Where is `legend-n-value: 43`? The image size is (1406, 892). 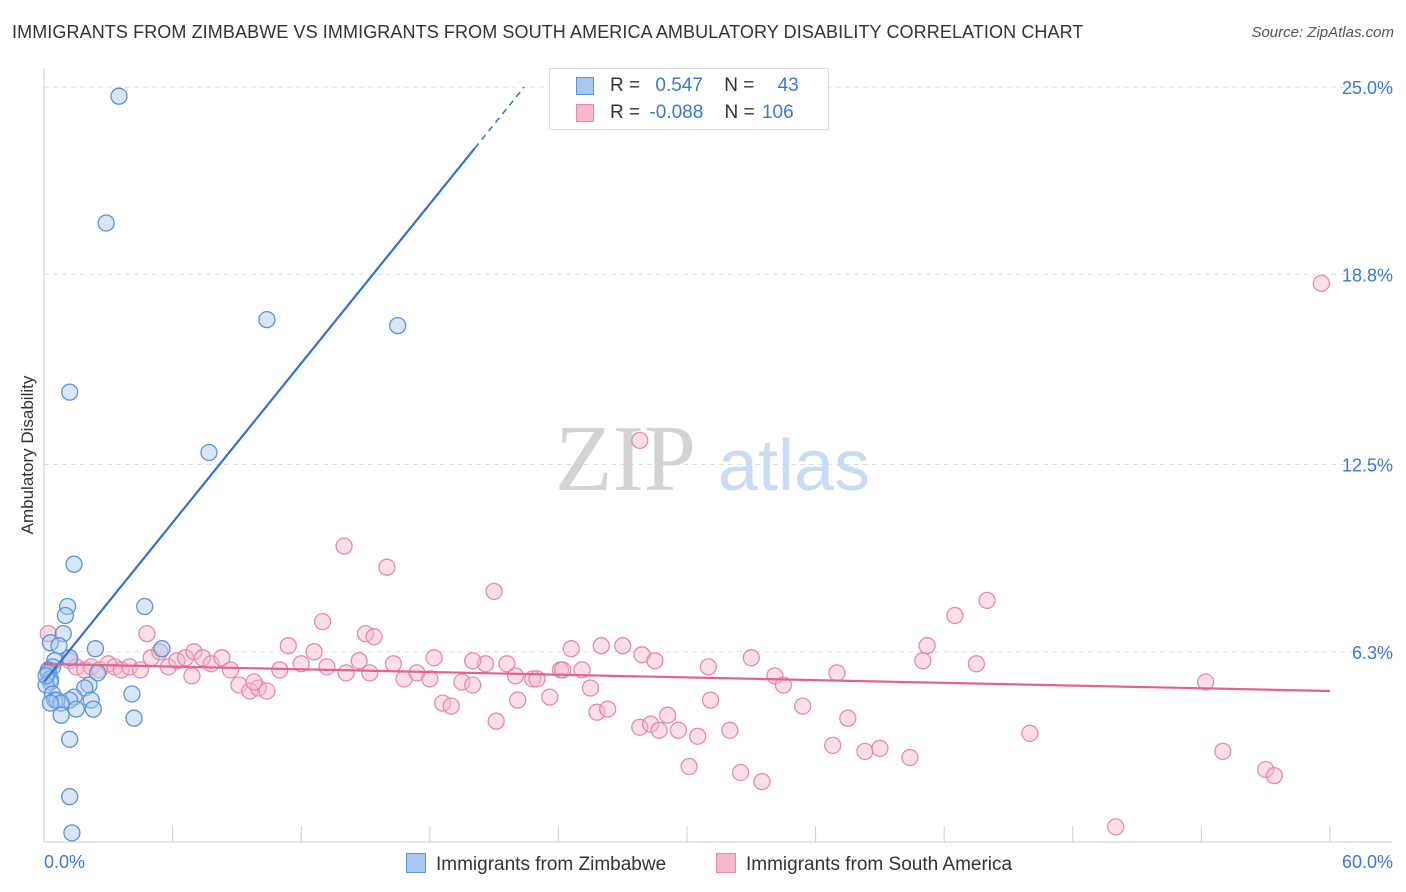 legend-n-value: 43 is located at coordinates (788, 85).